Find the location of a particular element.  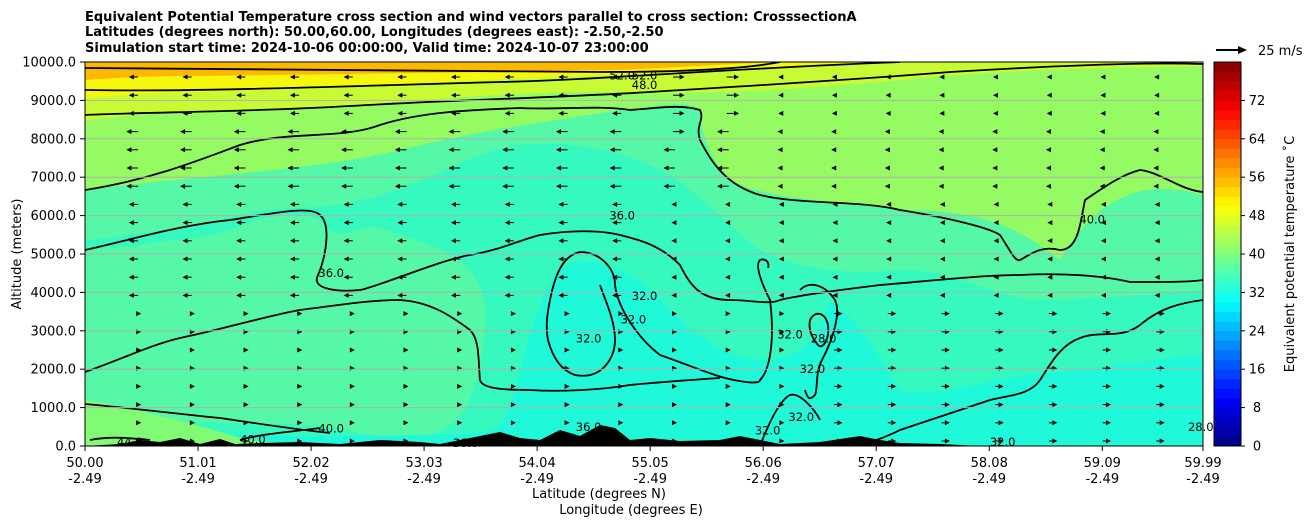

contour-32-east is located at coordinates (819, 341).